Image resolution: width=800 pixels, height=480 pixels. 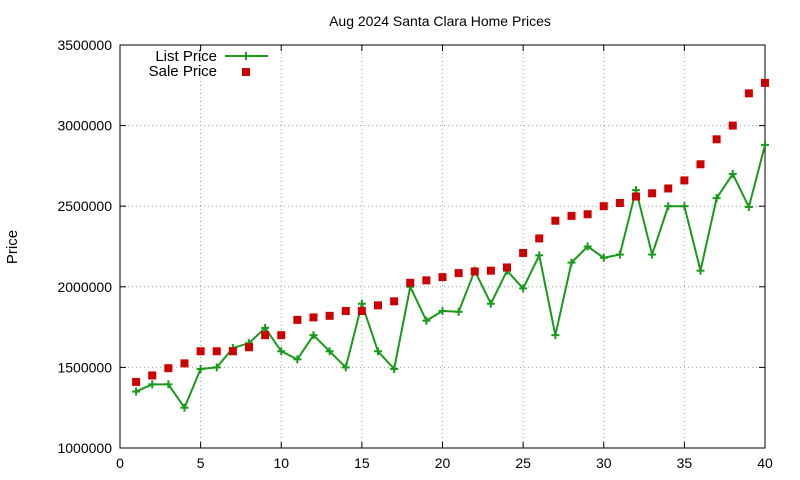 I want to click on x-tick-label: 15, so click(x=362, y=463).